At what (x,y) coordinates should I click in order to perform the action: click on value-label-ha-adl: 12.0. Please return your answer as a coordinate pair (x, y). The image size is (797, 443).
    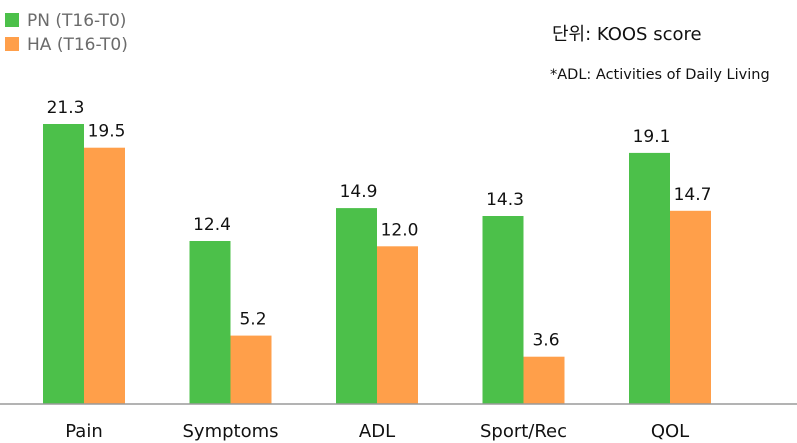
    Looking at the image, I should click on (400, 230).